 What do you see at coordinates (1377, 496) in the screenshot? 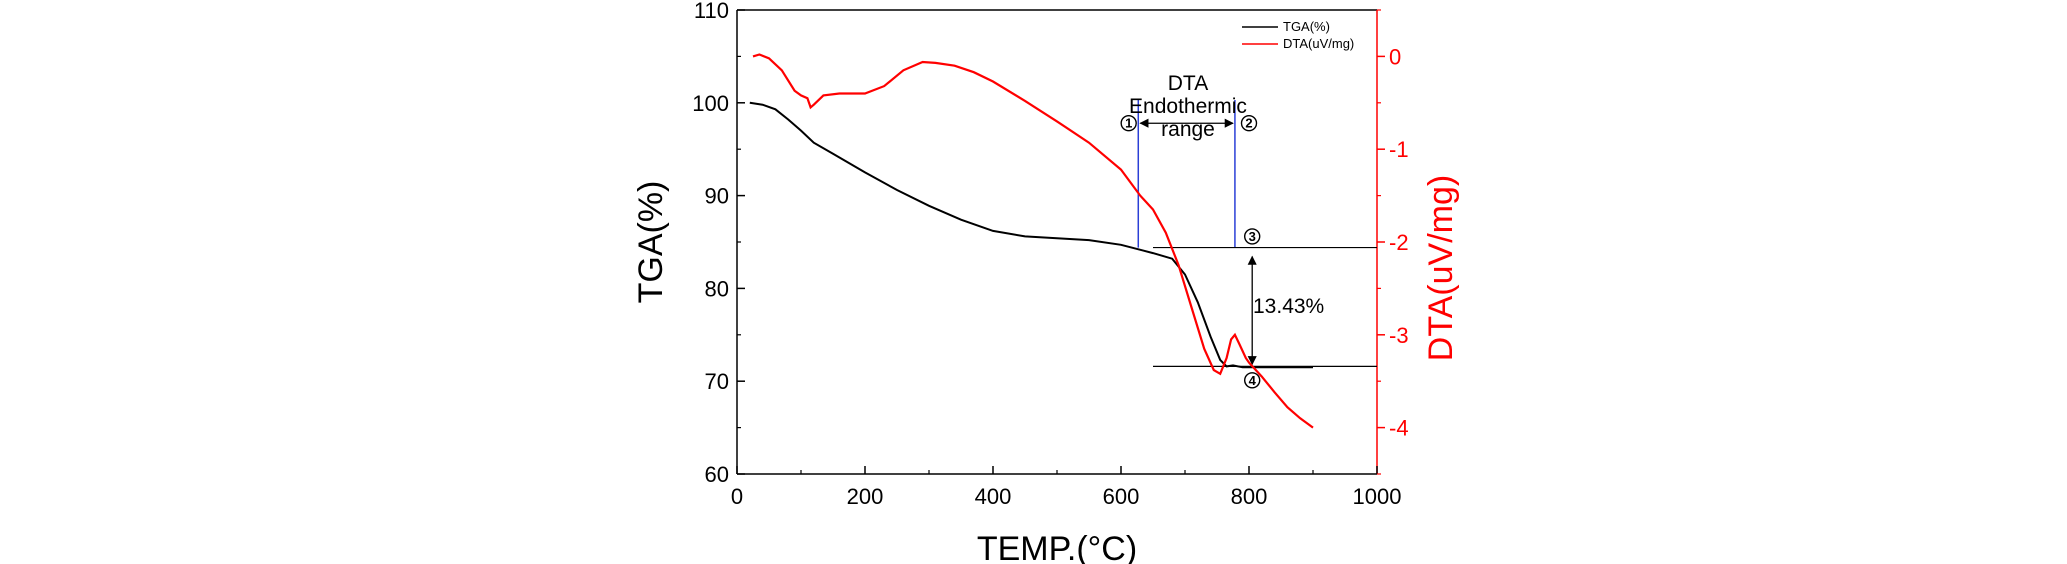
I see `x-tick-label: 1000` at bounding box center [1377, 496].